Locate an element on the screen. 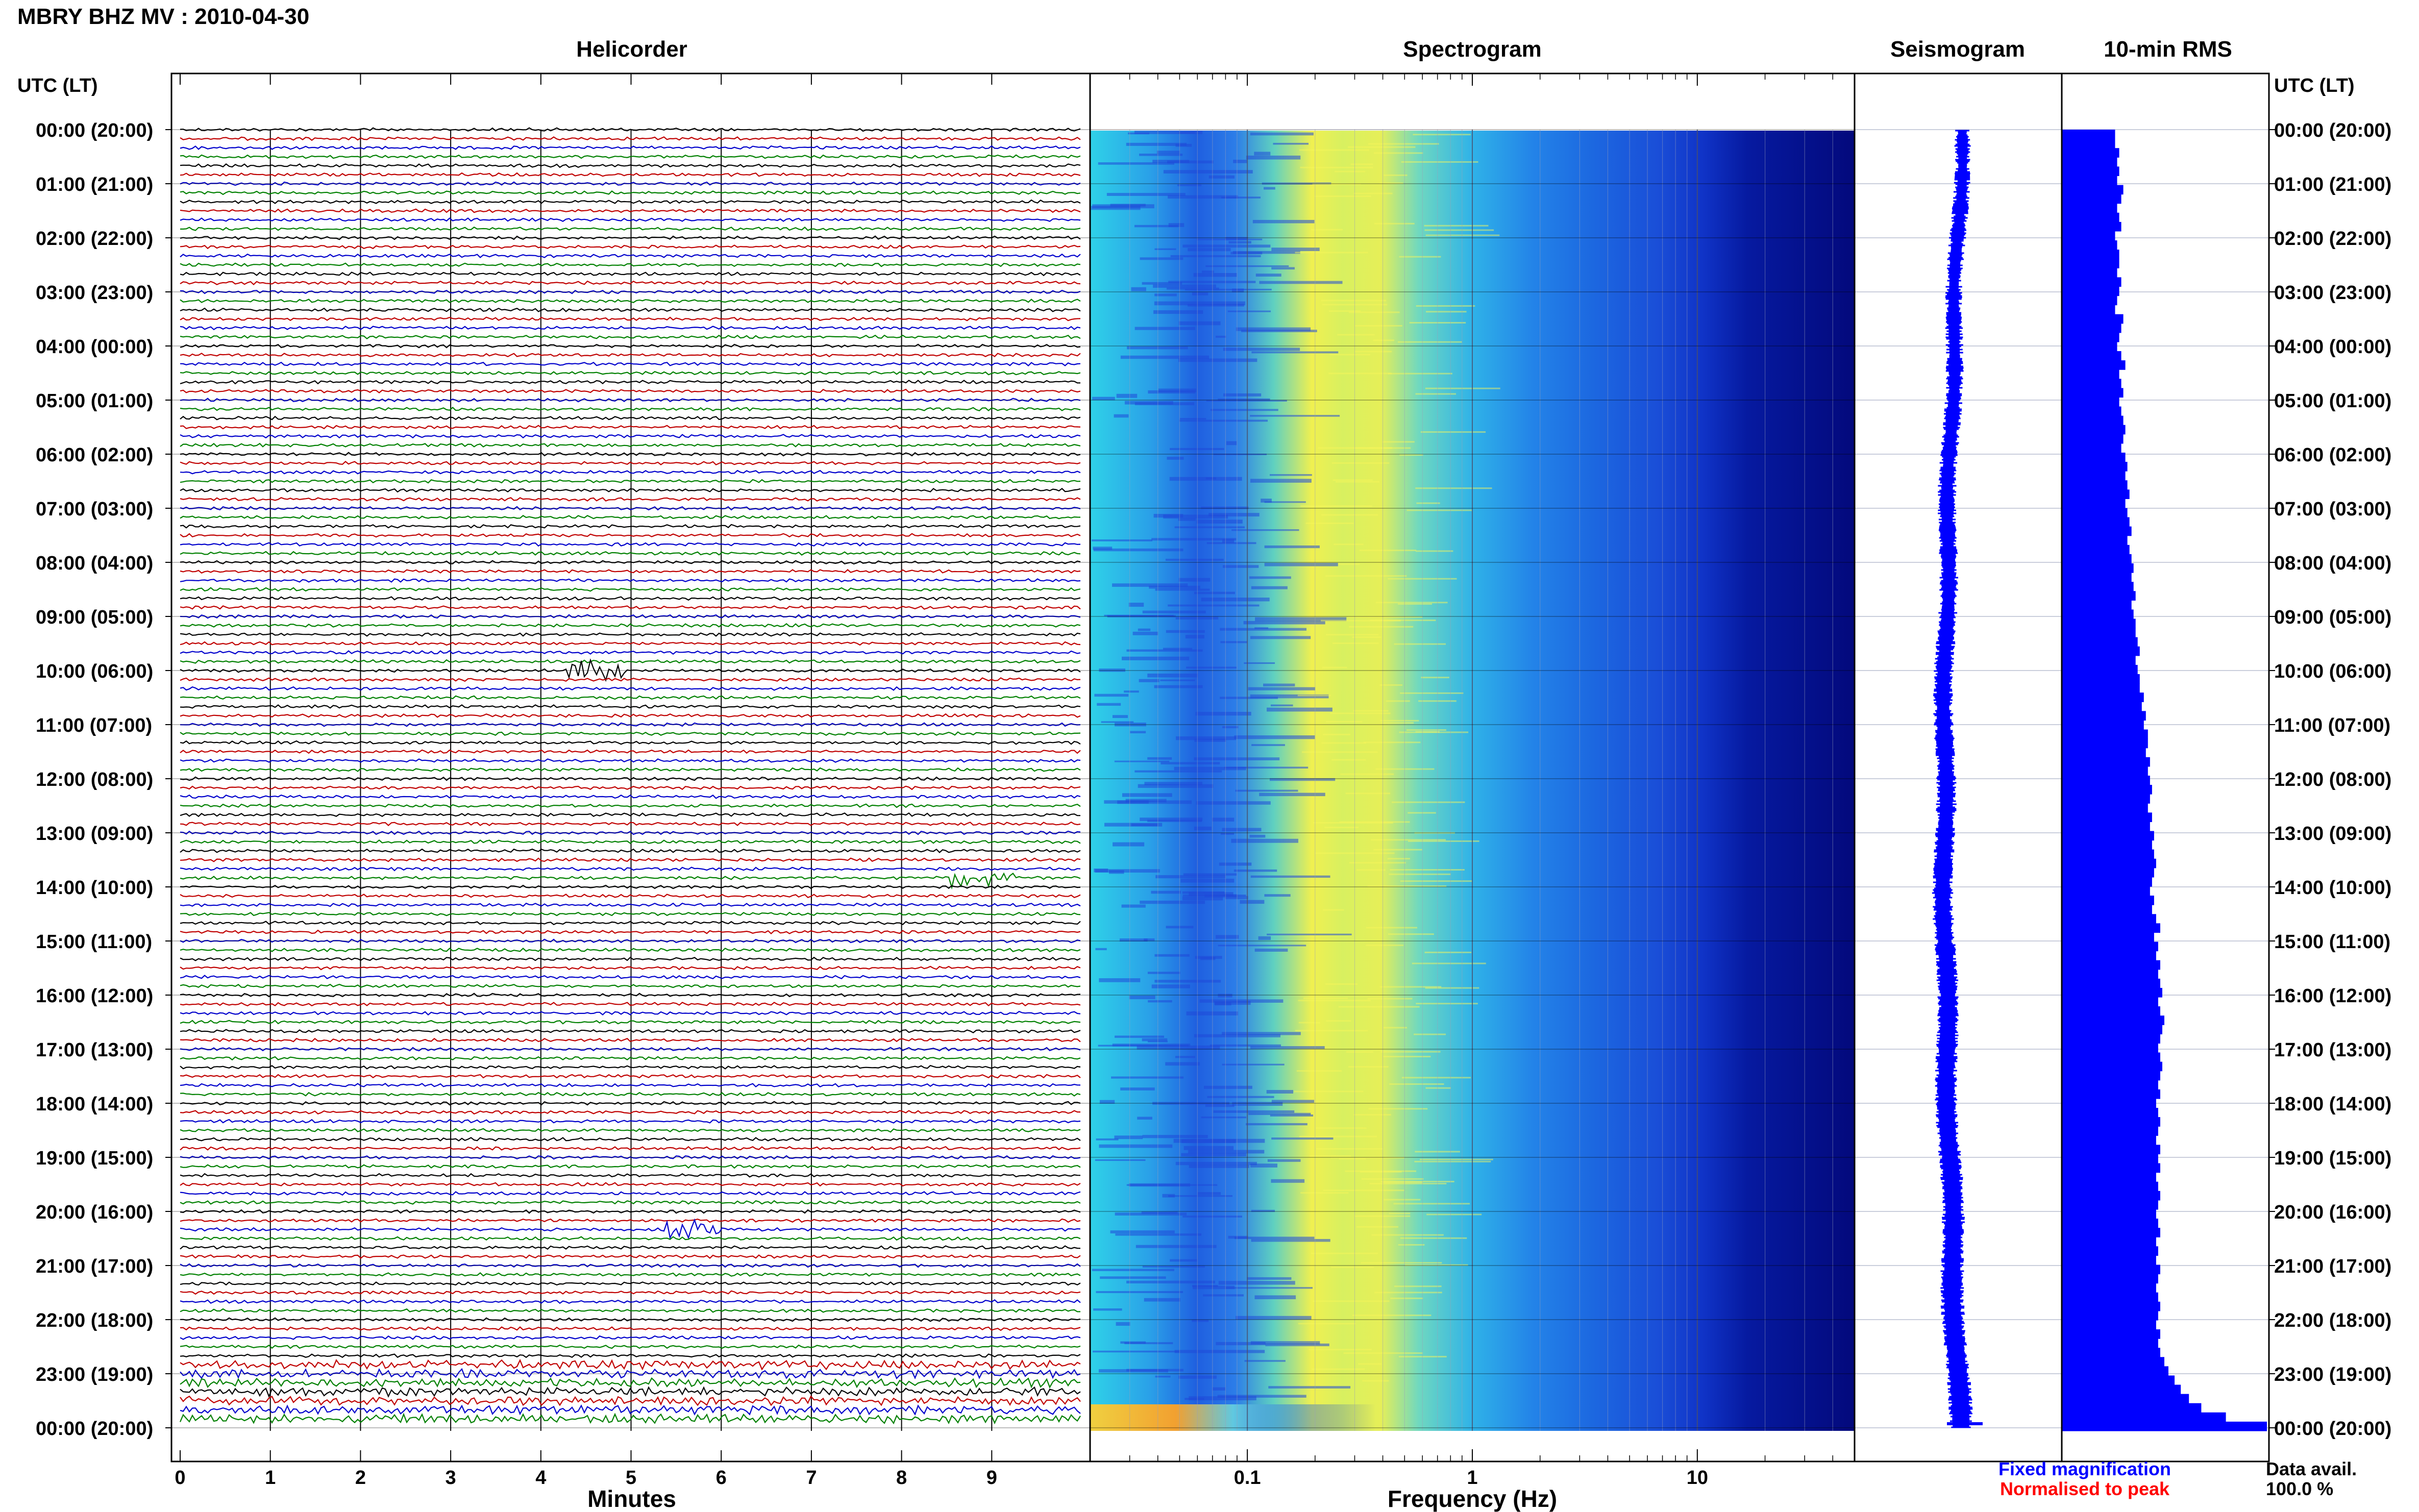 The height and width of the screenshot is (1512, 2419). seismogram-trace is located at coordinates (1952, 779).